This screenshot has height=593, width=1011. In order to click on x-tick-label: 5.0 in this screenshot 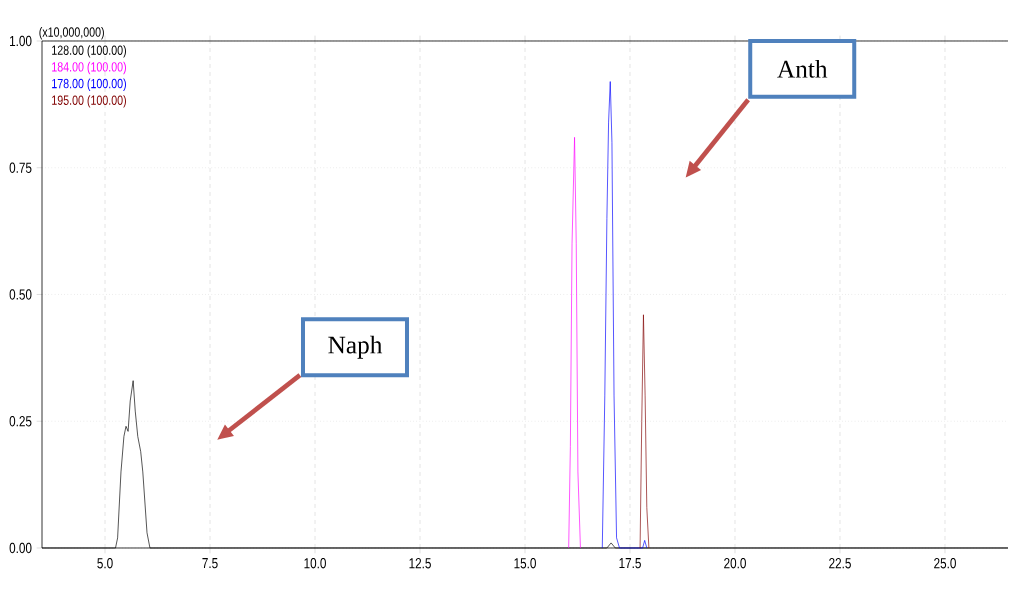, I will do `click(105, 563)`.